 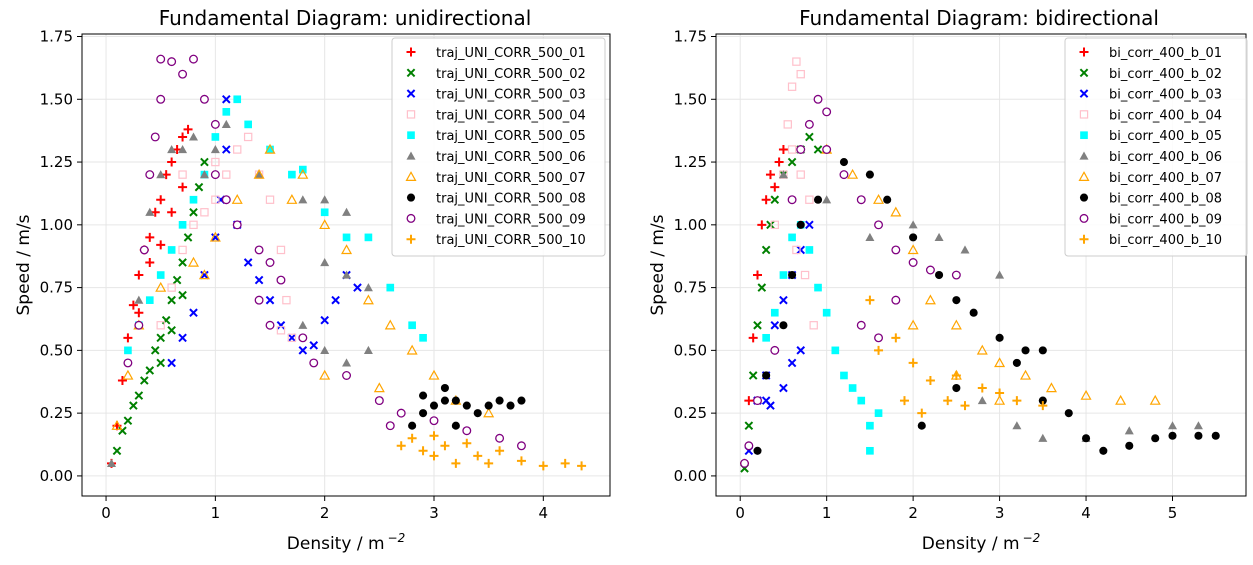 I want to click on legend-label: traj_UNI_CORR_500_04, so click(x=511, y=115).